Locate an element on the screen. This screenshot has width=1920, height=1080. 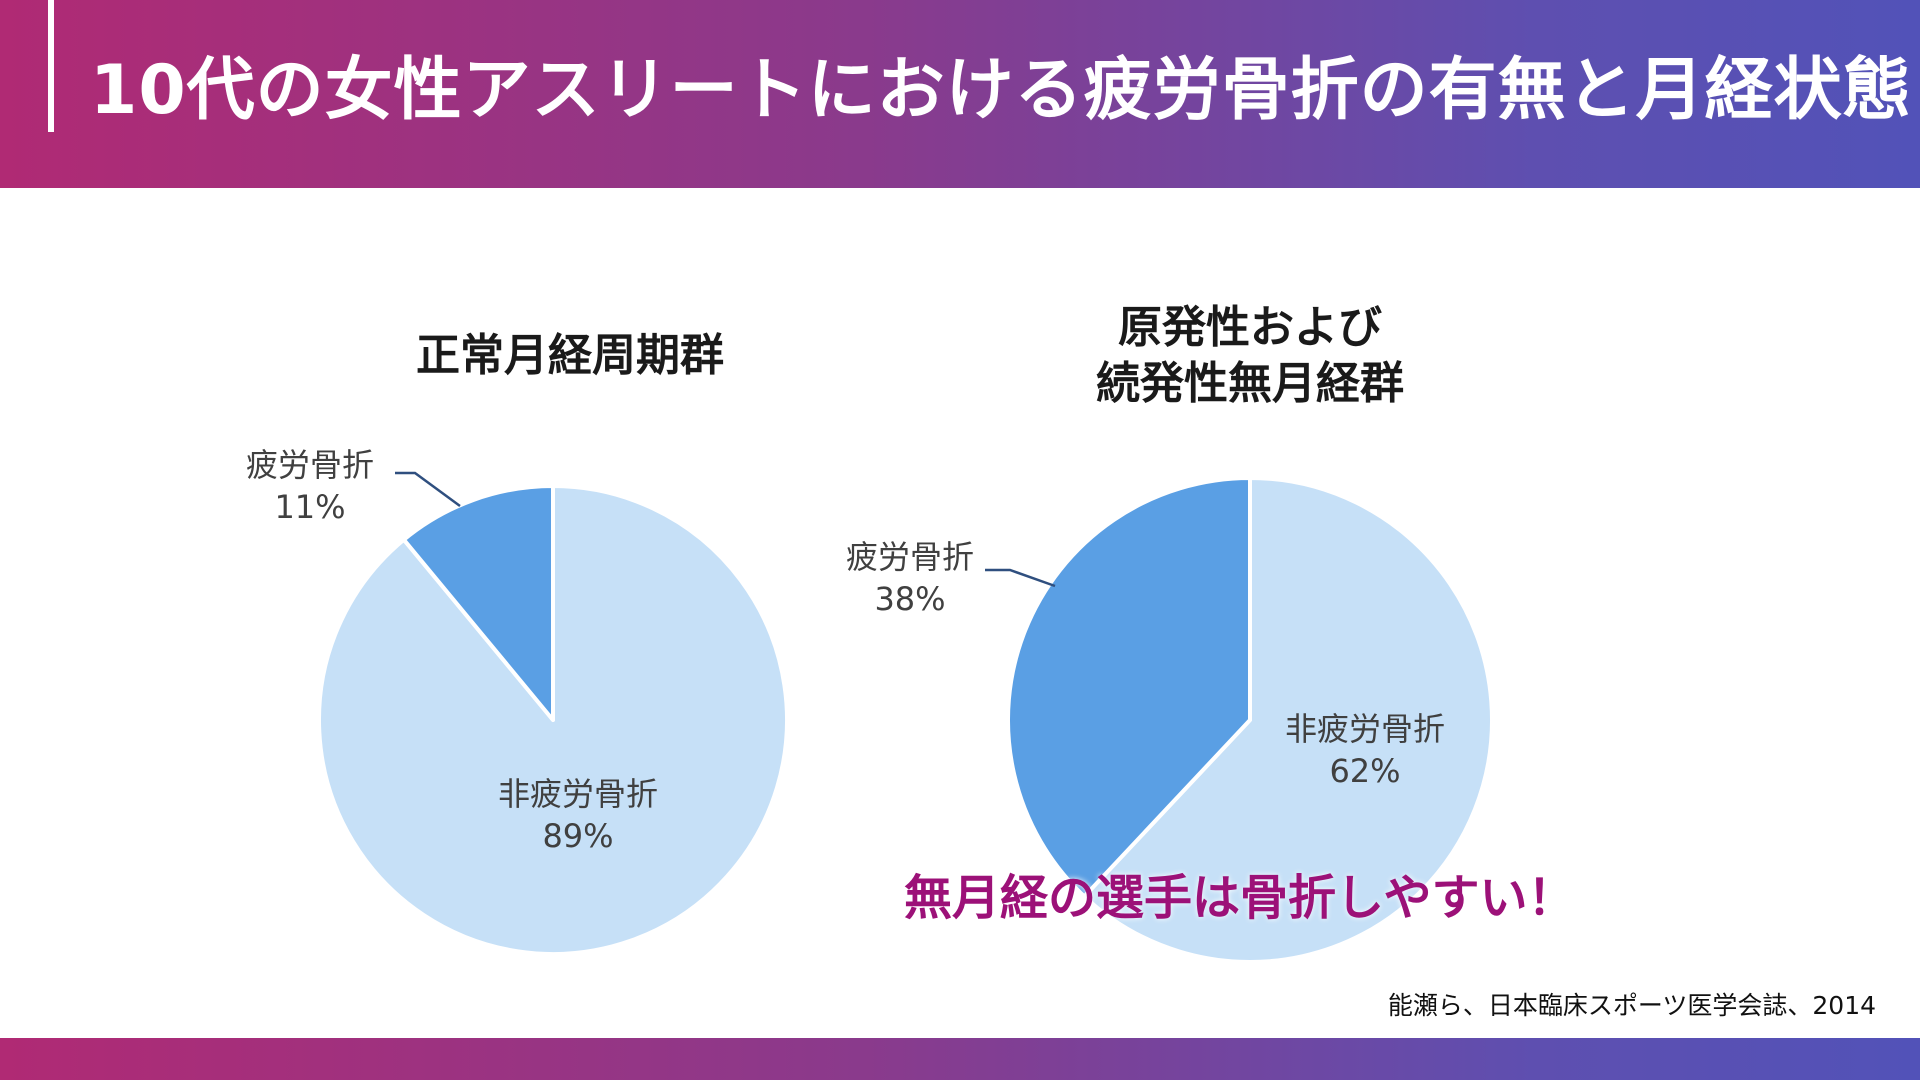
footer-bar is located at coordinates (960, 1059).